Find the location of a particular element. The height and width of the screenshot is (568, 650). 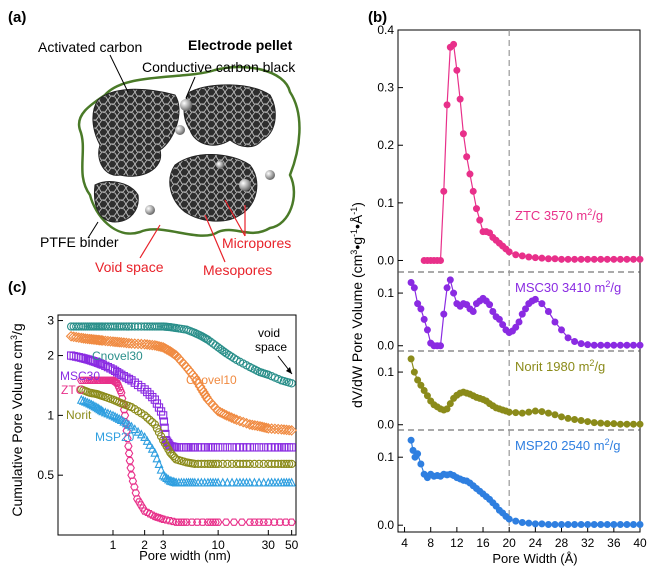

panel-b-ytick-label: 0.4 is located at coordinates (385, 30).